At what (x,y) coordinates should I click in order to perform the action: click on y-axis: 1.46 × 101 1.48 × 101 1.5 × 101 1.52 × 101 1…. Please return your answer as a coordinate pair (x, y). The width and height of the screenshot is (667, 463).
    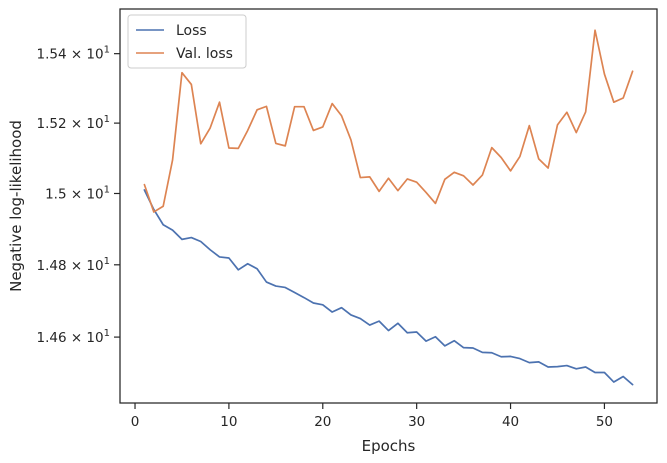
    Looking at the image, I should click on (78, 195).